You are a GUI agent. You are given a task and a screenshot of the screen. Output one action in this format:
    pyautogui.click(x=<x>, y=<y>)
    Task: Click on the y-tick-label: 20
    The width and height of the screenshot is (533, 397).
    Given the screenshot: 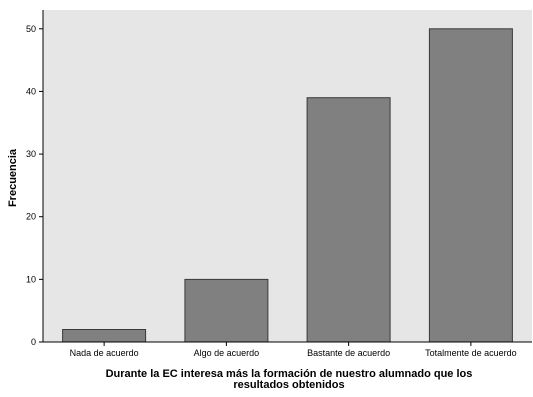 What is the action you would take?
    pyautogui.click(x=31, y=217)
    